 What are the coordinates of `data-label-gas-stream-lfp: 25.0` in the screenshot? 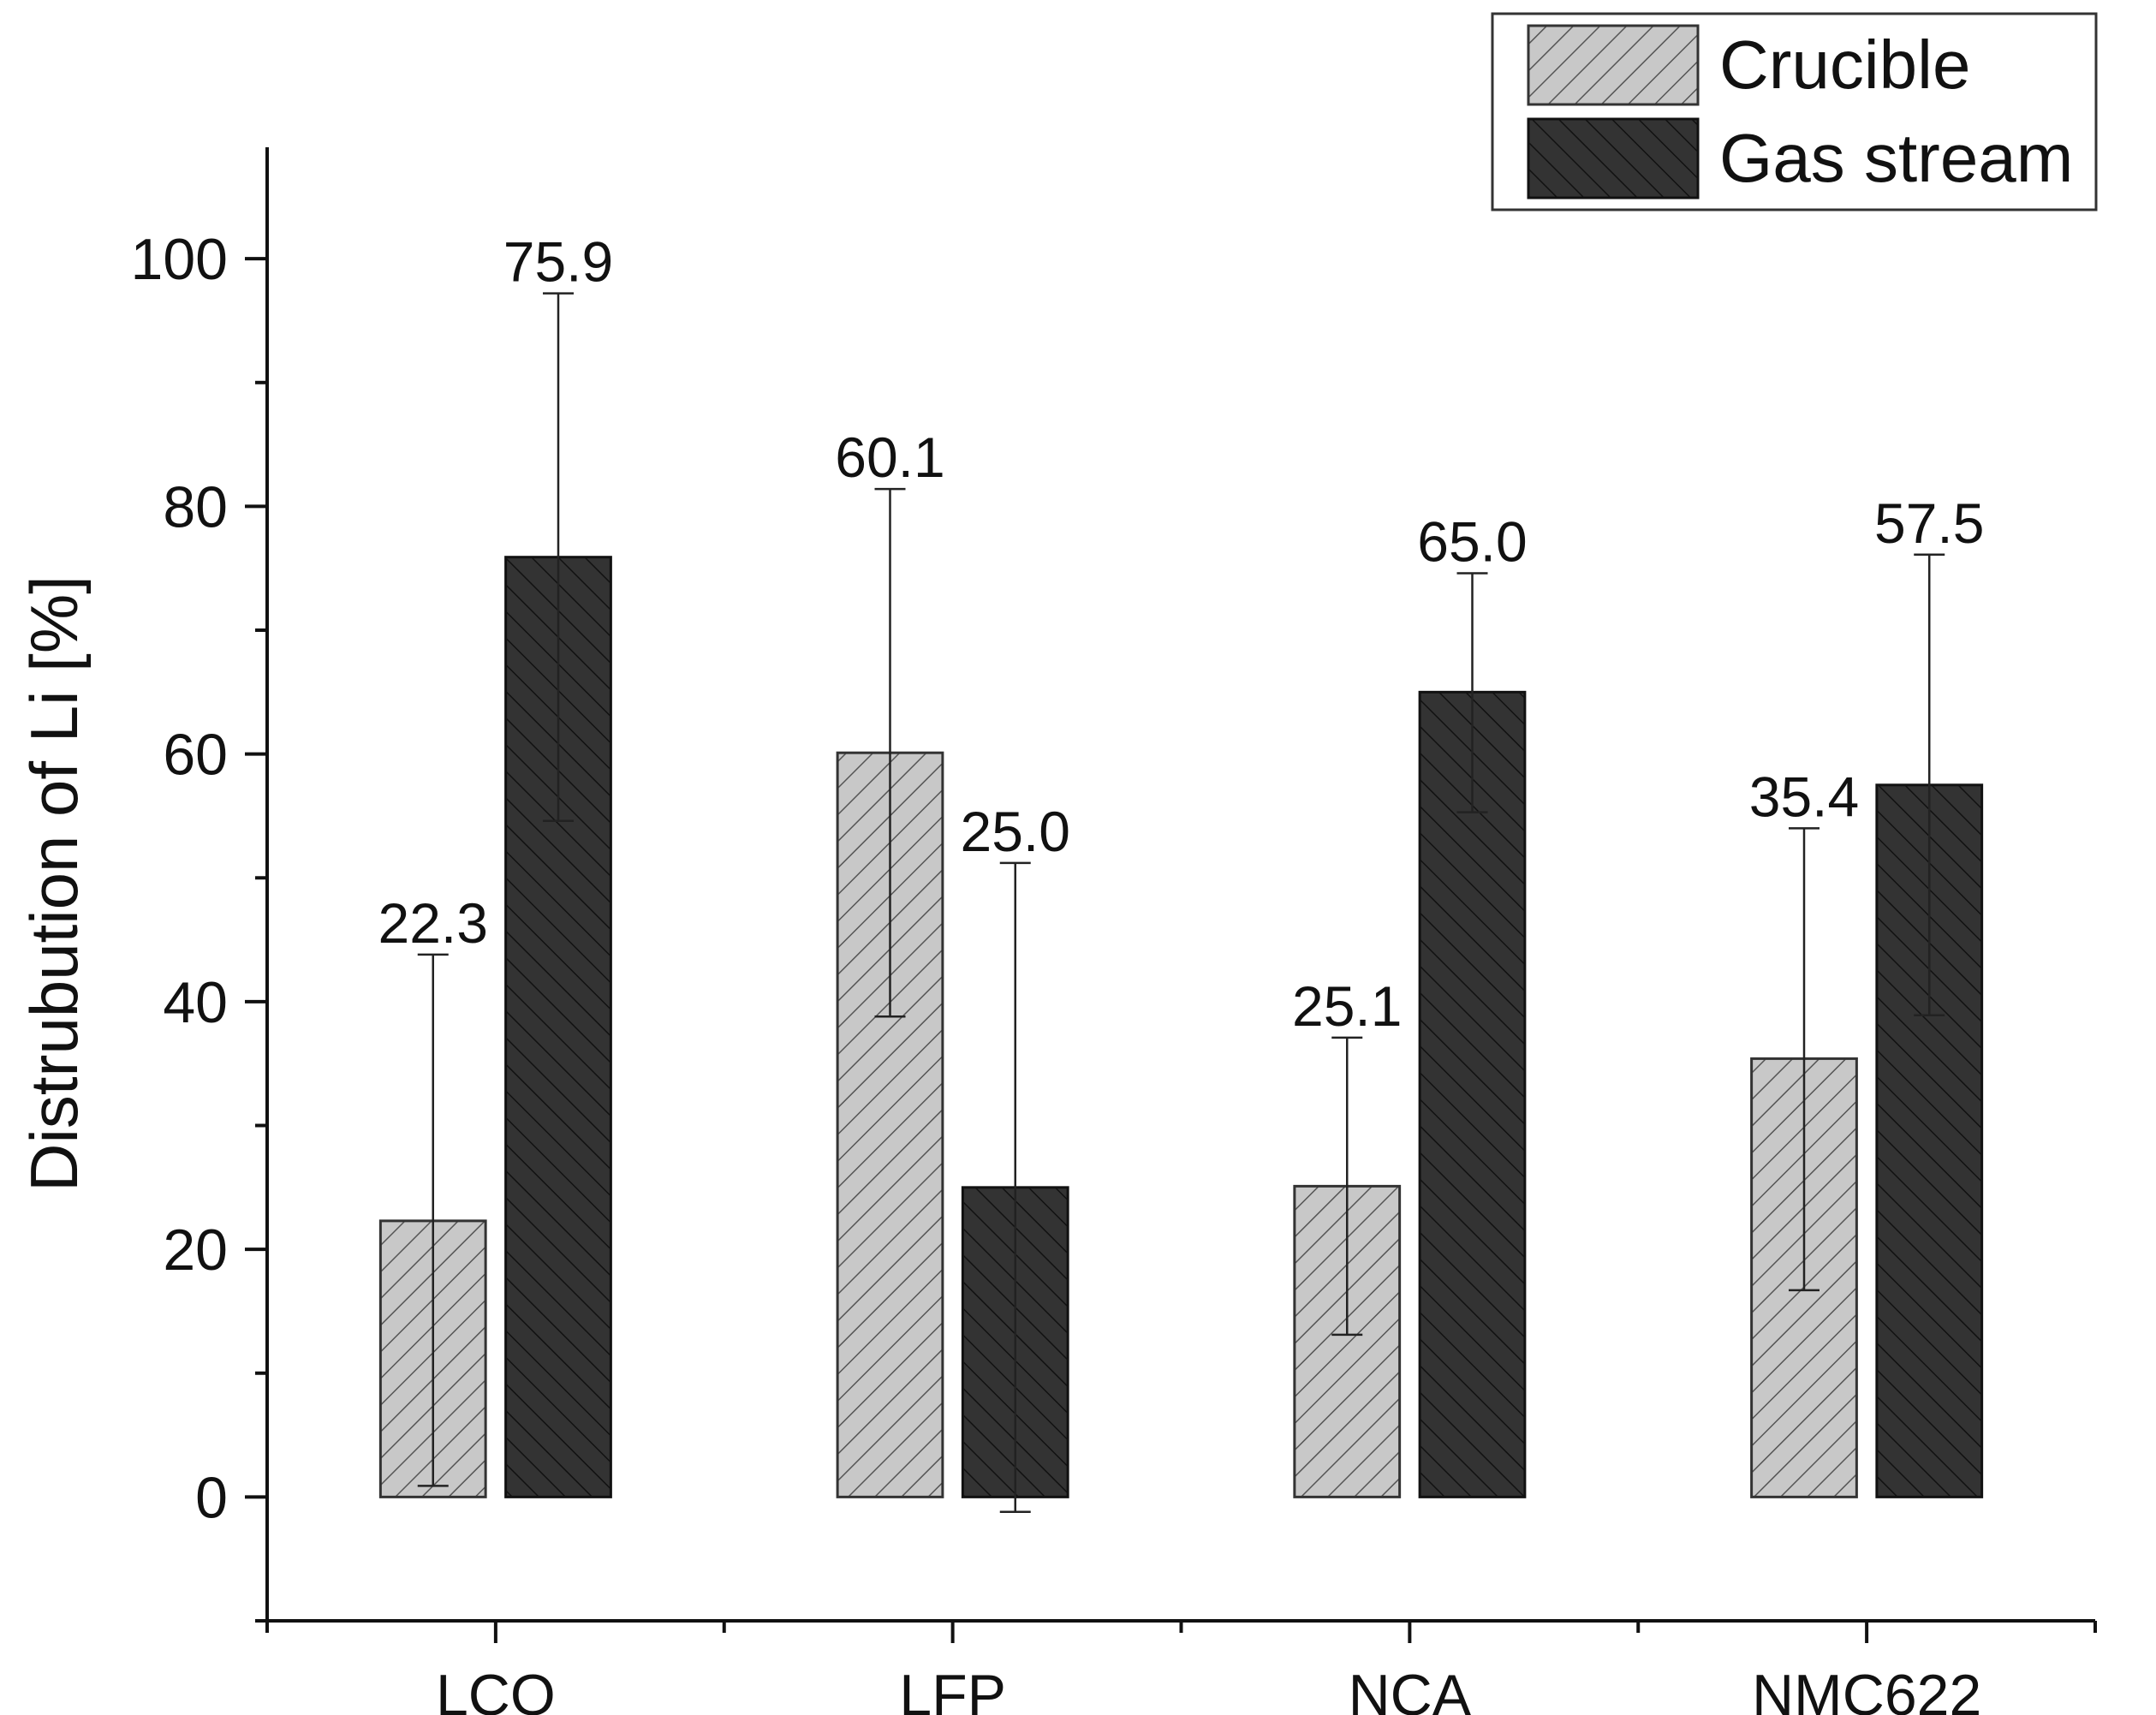 It's located at (1015, 831).